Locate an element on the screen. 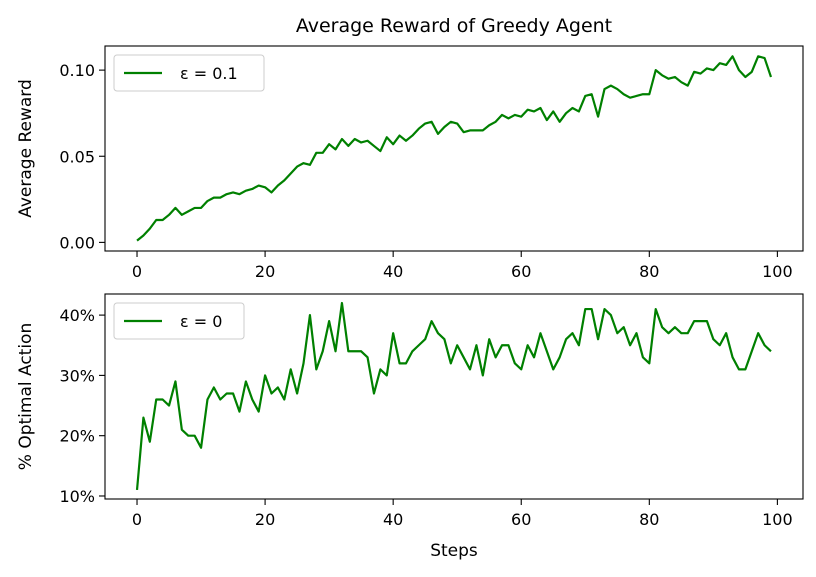  y-tick-label: 20% is located at coordinates (77, 436).